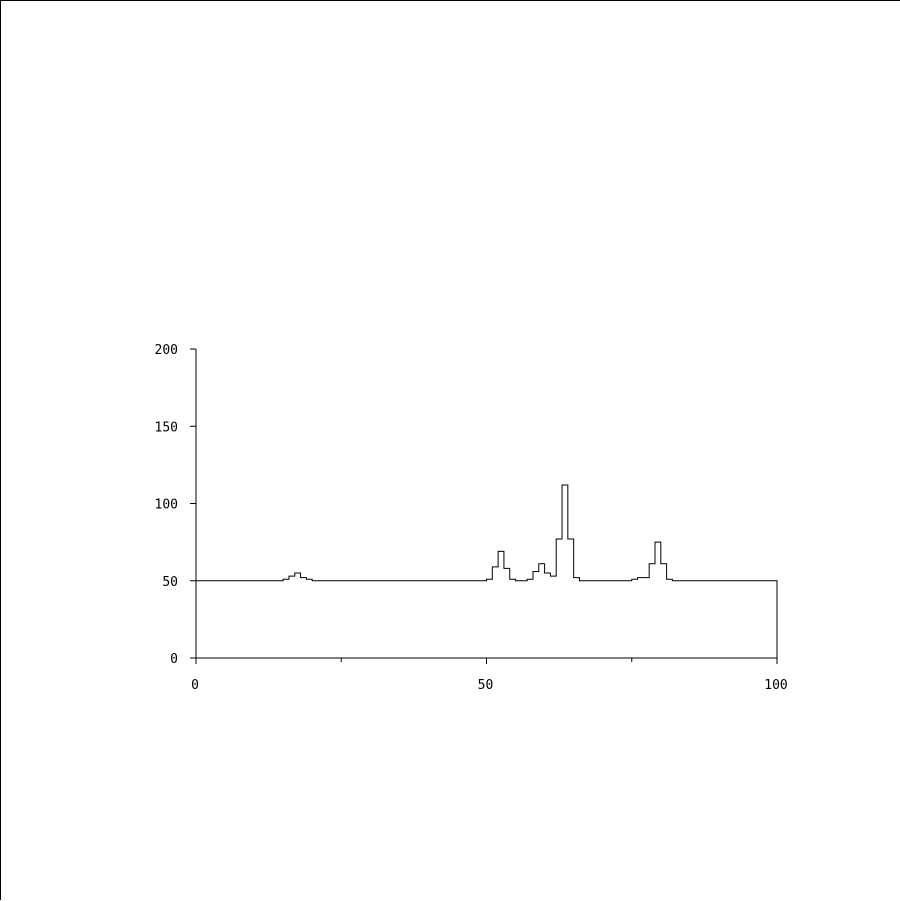 The width and height of the screenshot is (900, 901). I want to click on x-tick-label: 50, so click(486, 685).